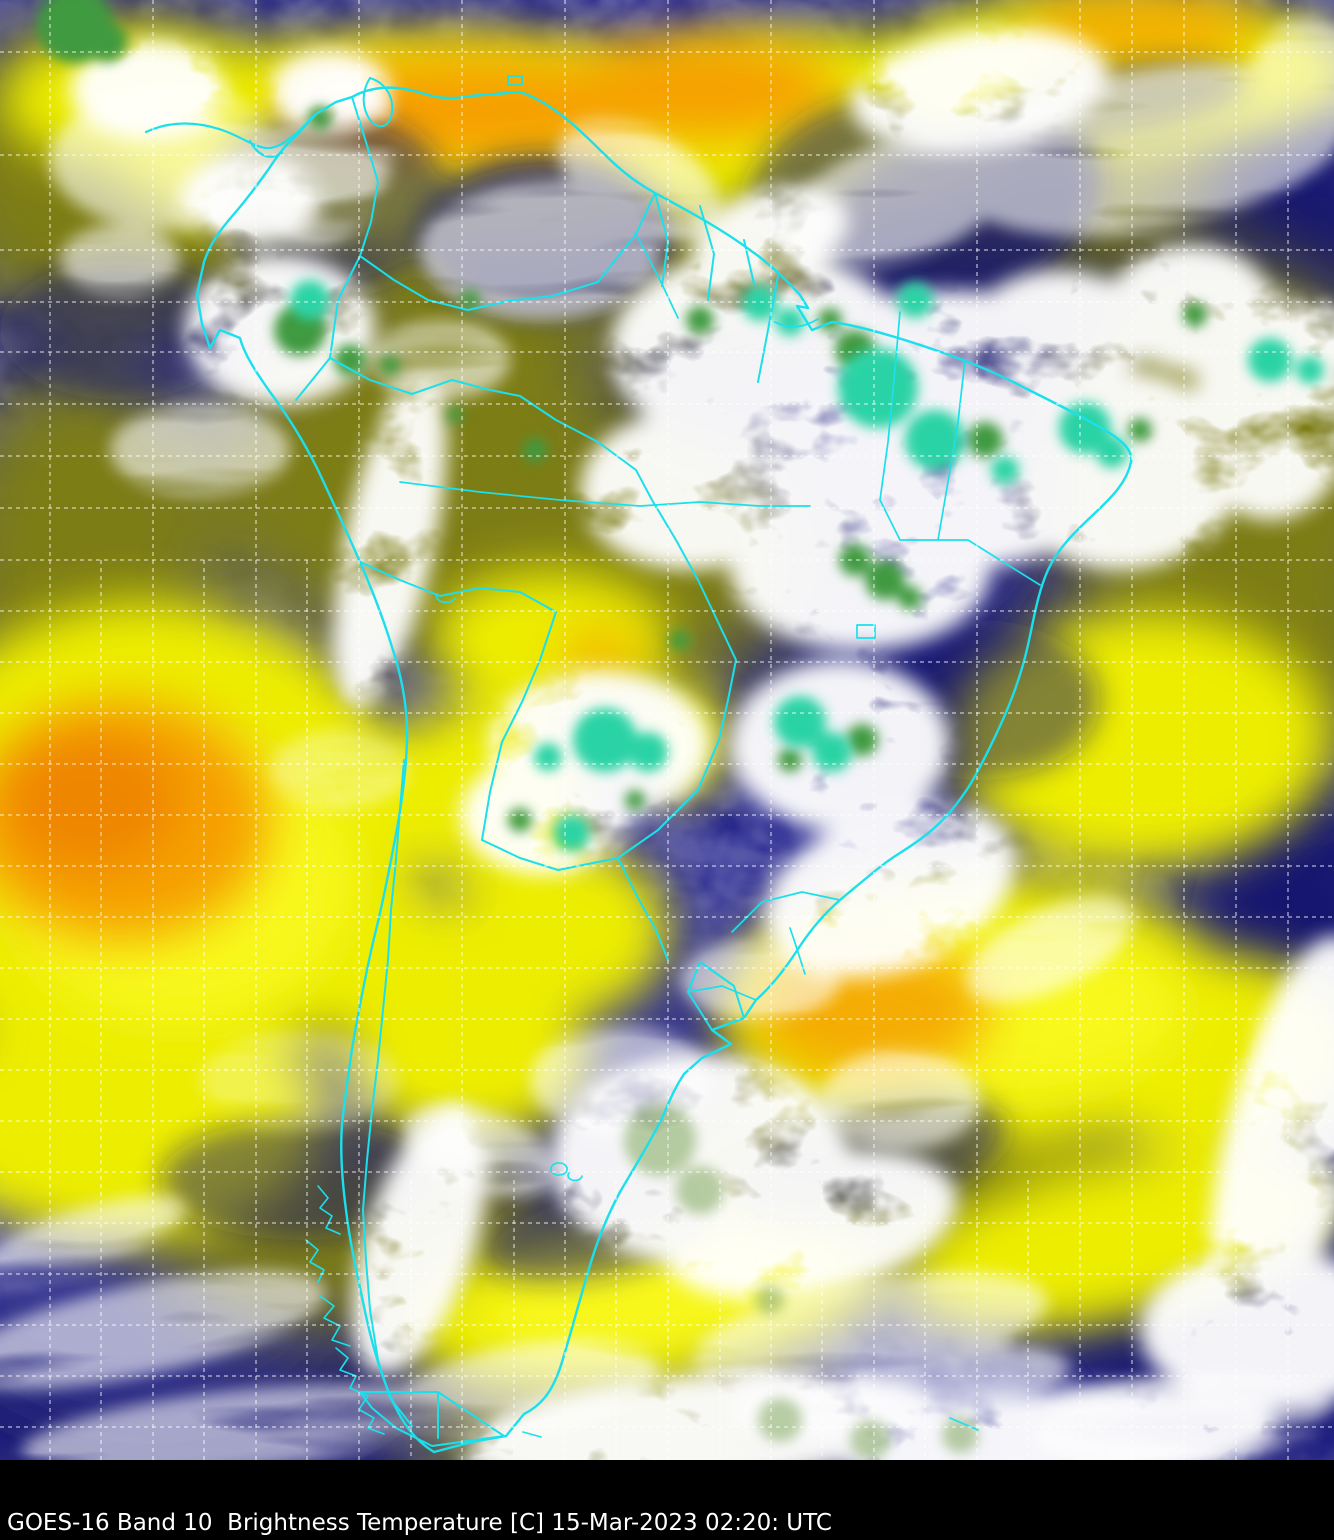 The width and height of the screenshot is (1334, 1540). What do you see at coordinates (378, 102) in the screenshot?
I see `lake-maracaibo` at bounding box center [378, 102].